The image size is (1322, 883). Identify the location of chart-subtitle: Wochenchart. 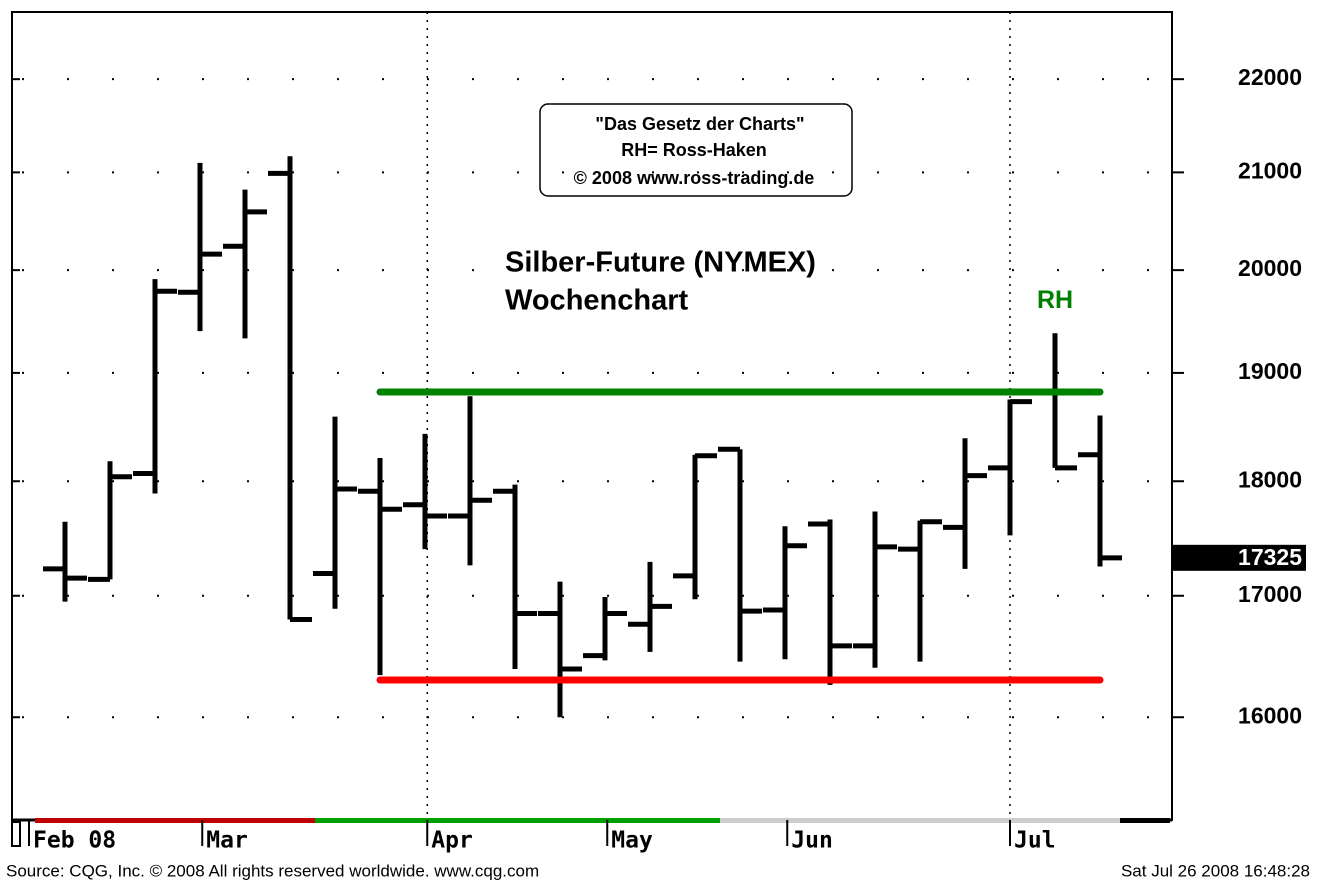
(597, 301).